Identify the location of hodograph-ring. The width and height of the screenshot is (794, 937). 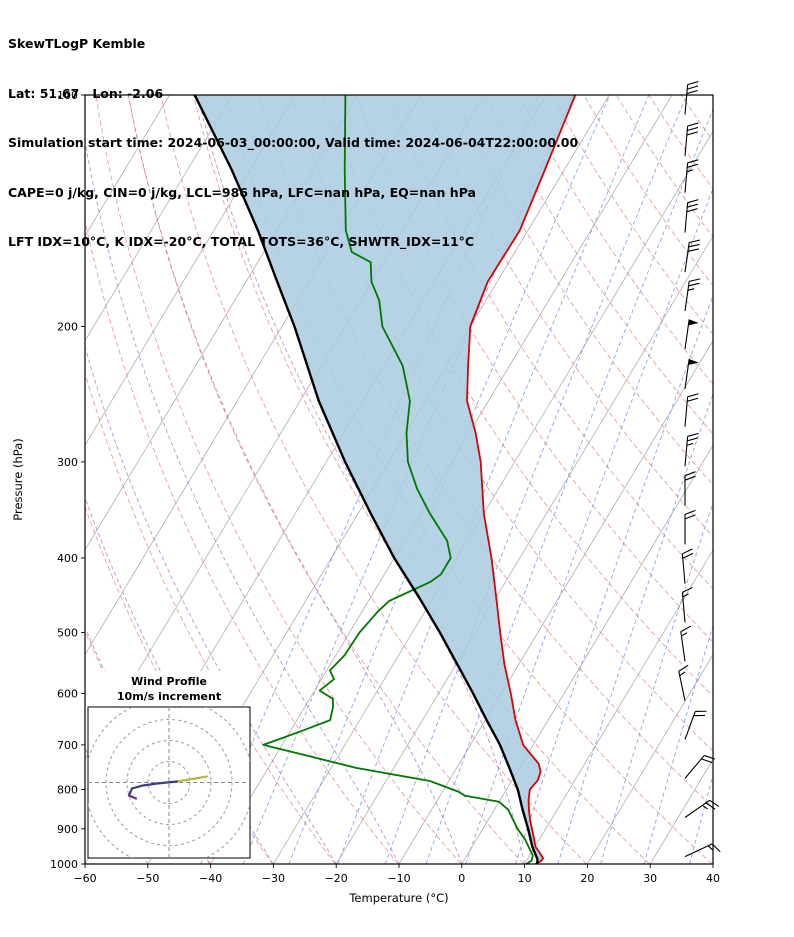
(169, 782).